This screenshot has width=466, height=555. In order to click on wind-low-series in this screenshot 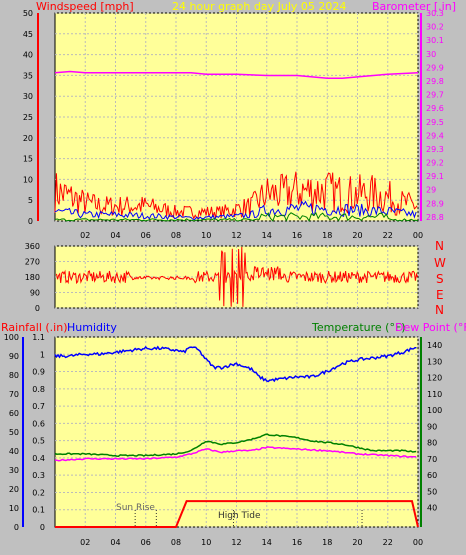, I will do `click(236, 216)`.